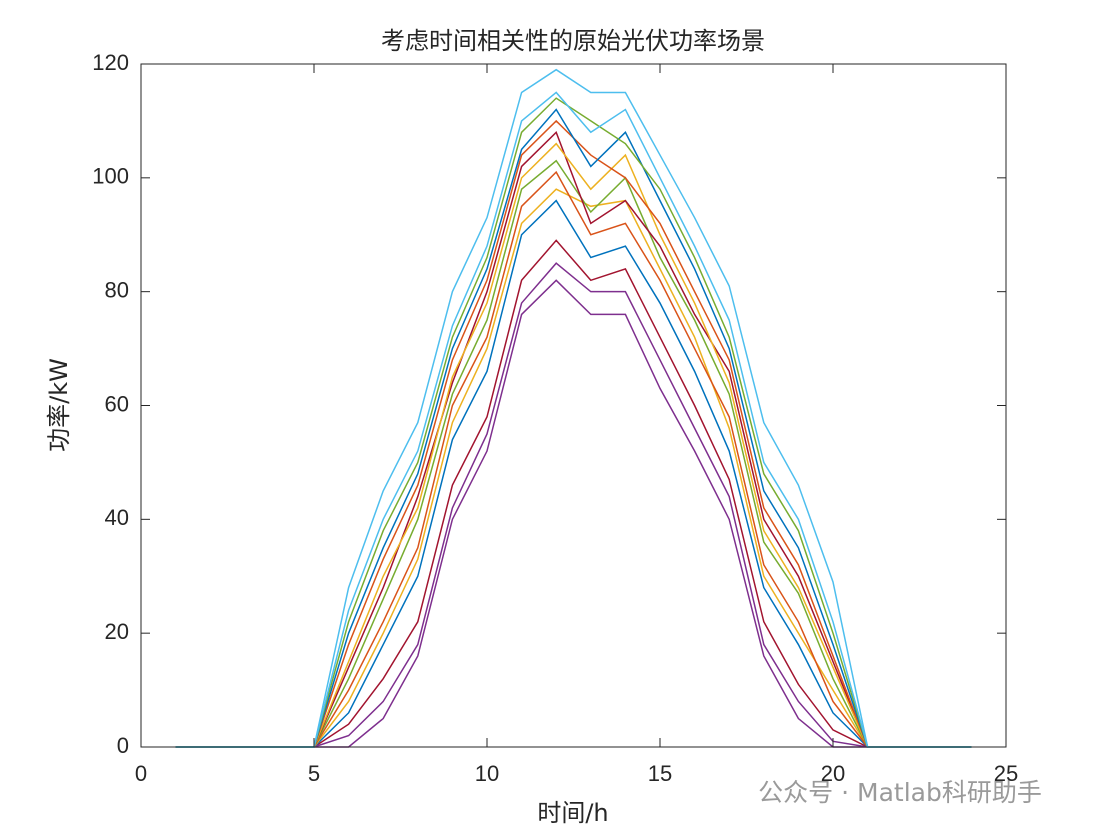  I want to click on y-tick-label: 80, so click(117, 289).